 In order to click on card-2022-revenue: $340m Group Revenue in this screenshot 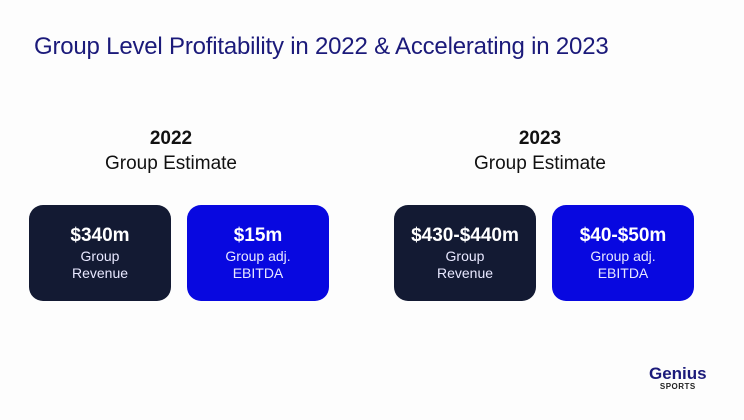, I will do `click(100, 253)`.